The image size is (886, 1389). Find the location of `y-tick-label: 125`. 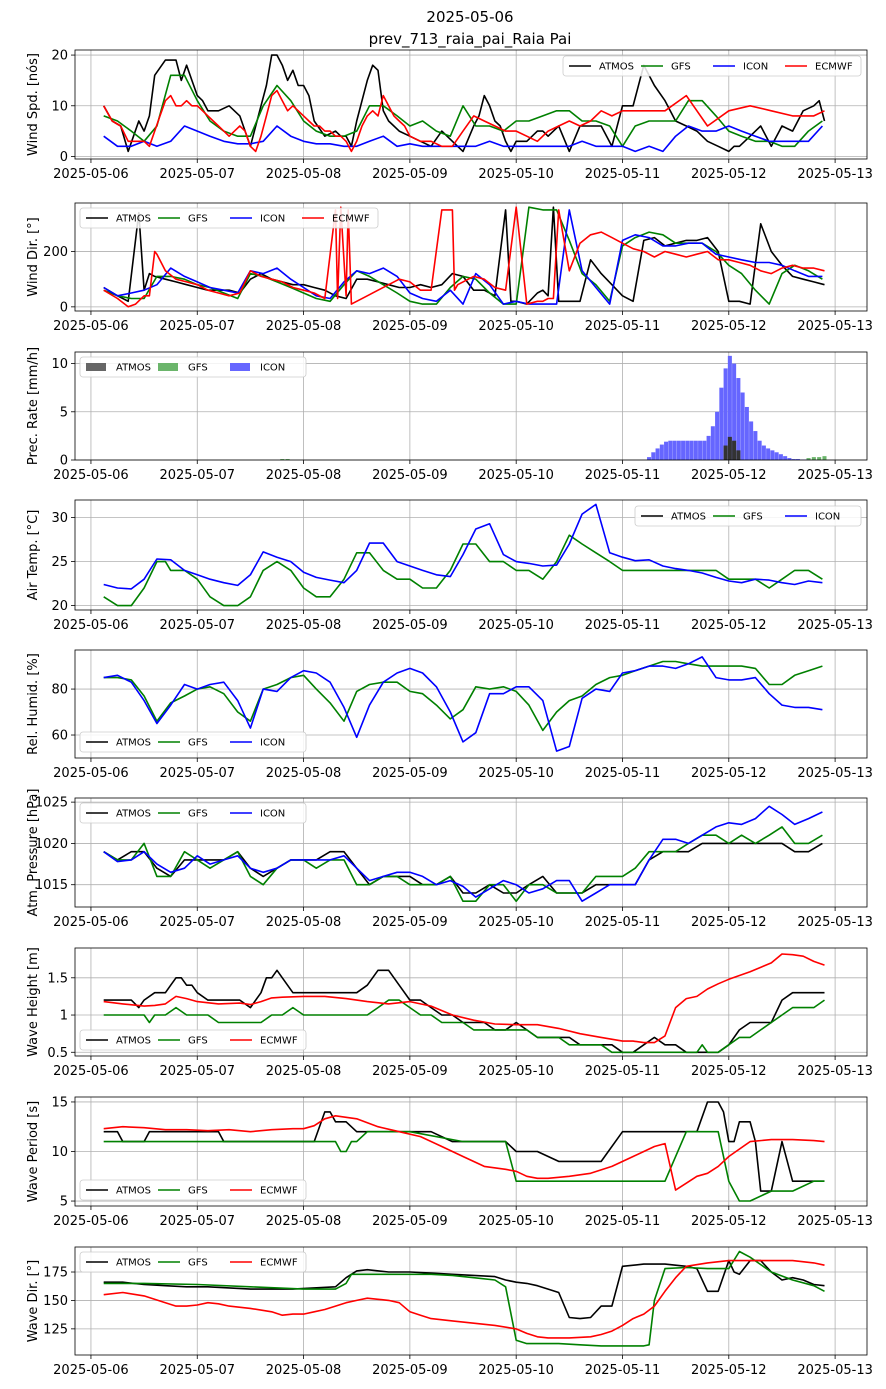

y-tick-label: 125 is located at coordinates (55, 1329).